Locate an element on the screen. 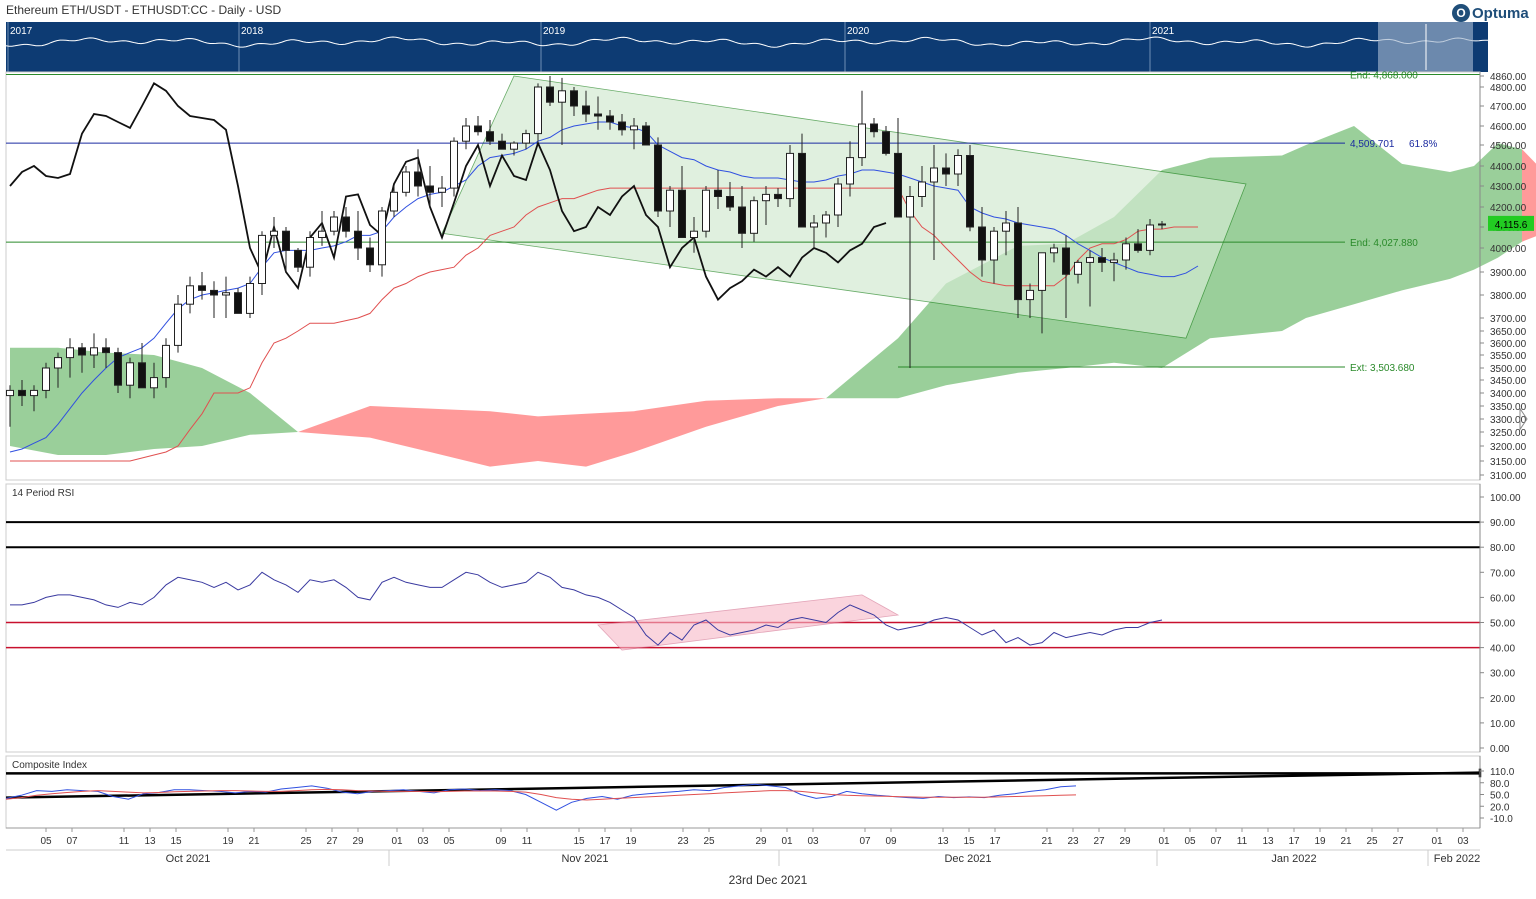 The image size is (1536, 899). price-axis-label: 4500.00 is located at coordinates (1508, 146).